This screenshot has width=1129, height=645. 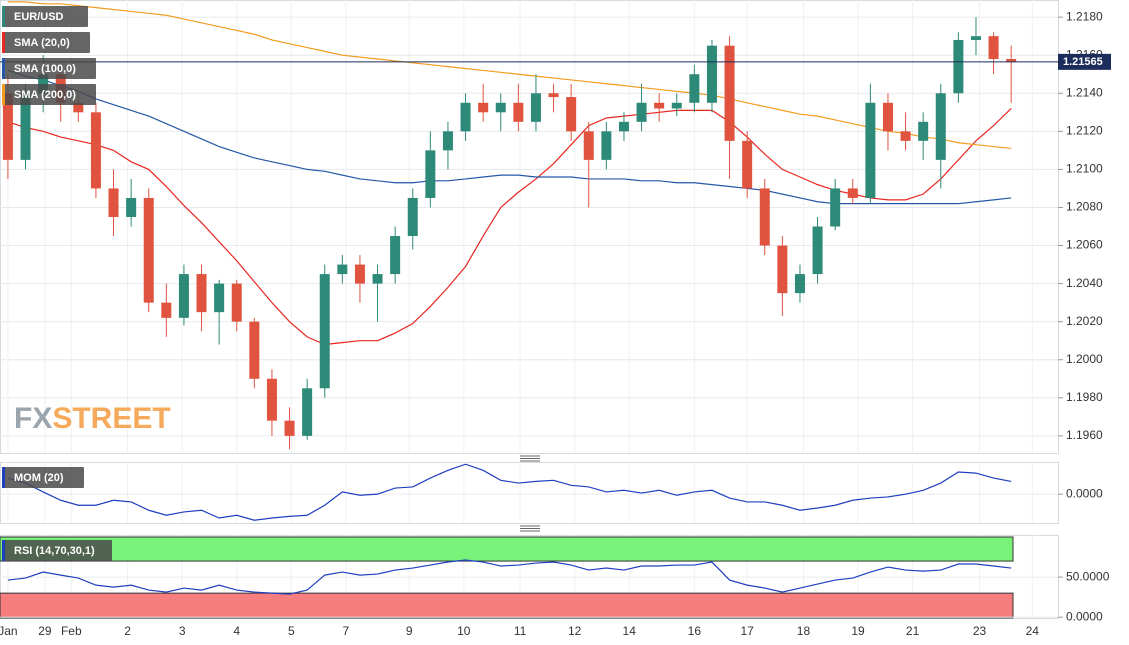 I want to click on x-tick-label: 12, so click(x=575, y=631).